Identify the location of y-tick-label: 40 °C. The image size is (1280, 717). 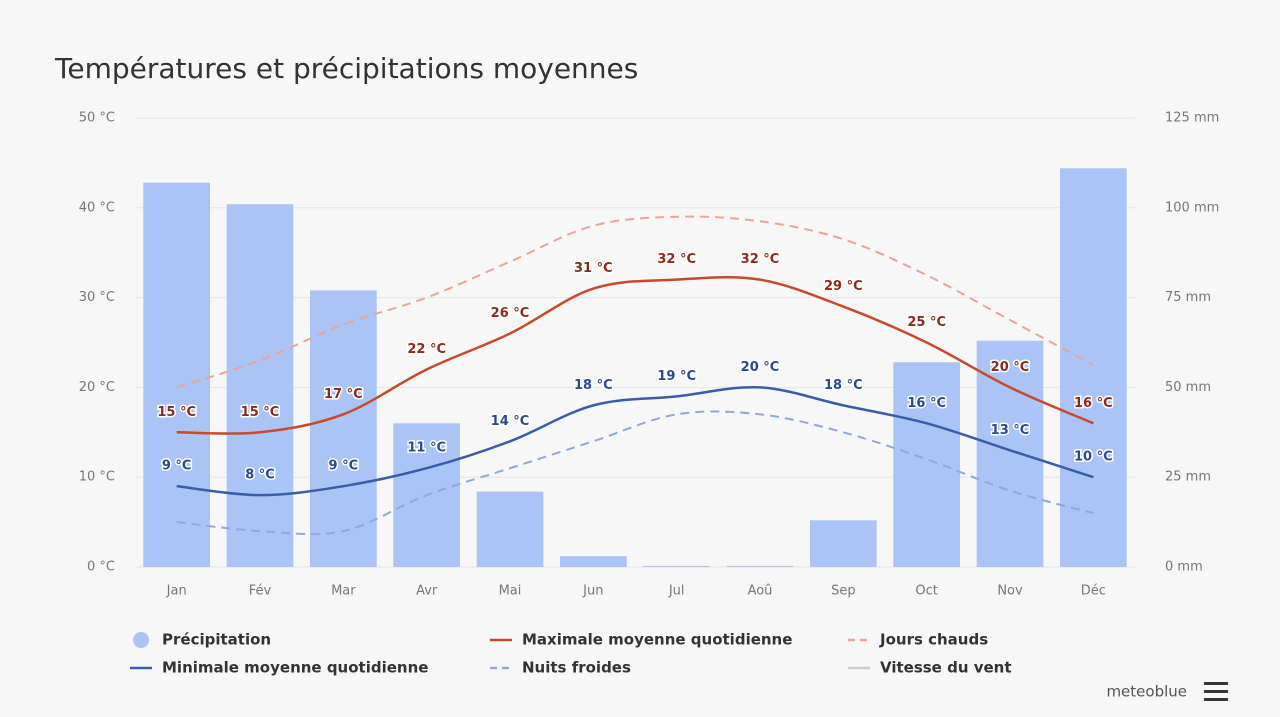
(97, 207).